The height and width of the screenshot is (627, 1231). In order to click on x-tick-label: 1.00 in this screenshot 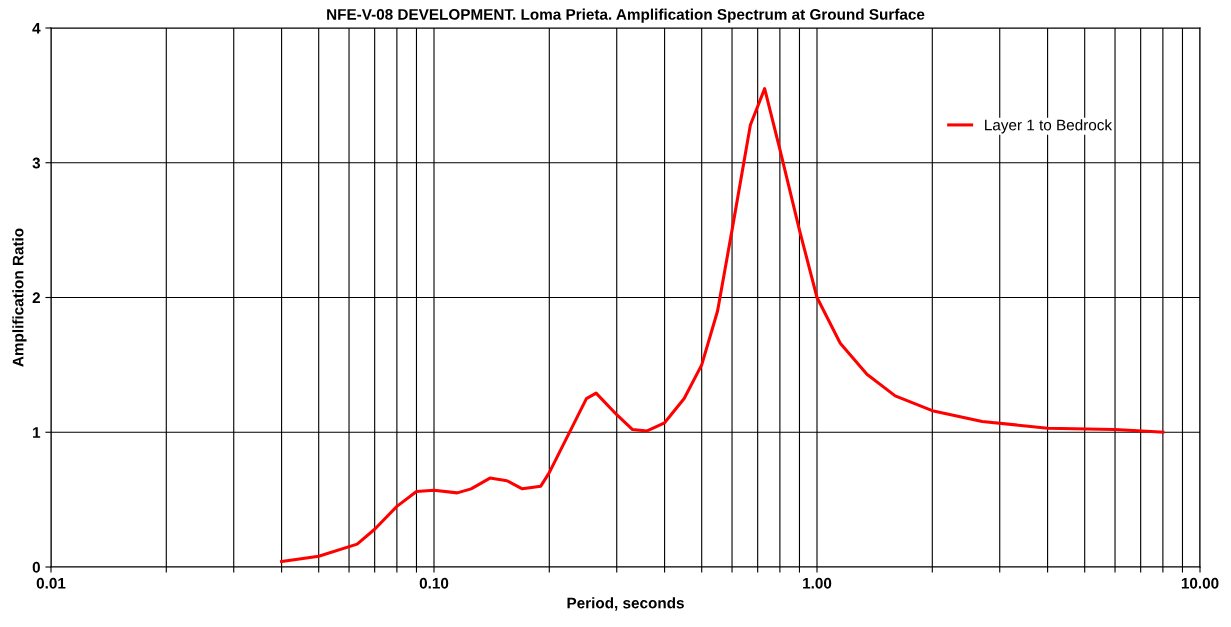, I will do `click(817, 583)`.